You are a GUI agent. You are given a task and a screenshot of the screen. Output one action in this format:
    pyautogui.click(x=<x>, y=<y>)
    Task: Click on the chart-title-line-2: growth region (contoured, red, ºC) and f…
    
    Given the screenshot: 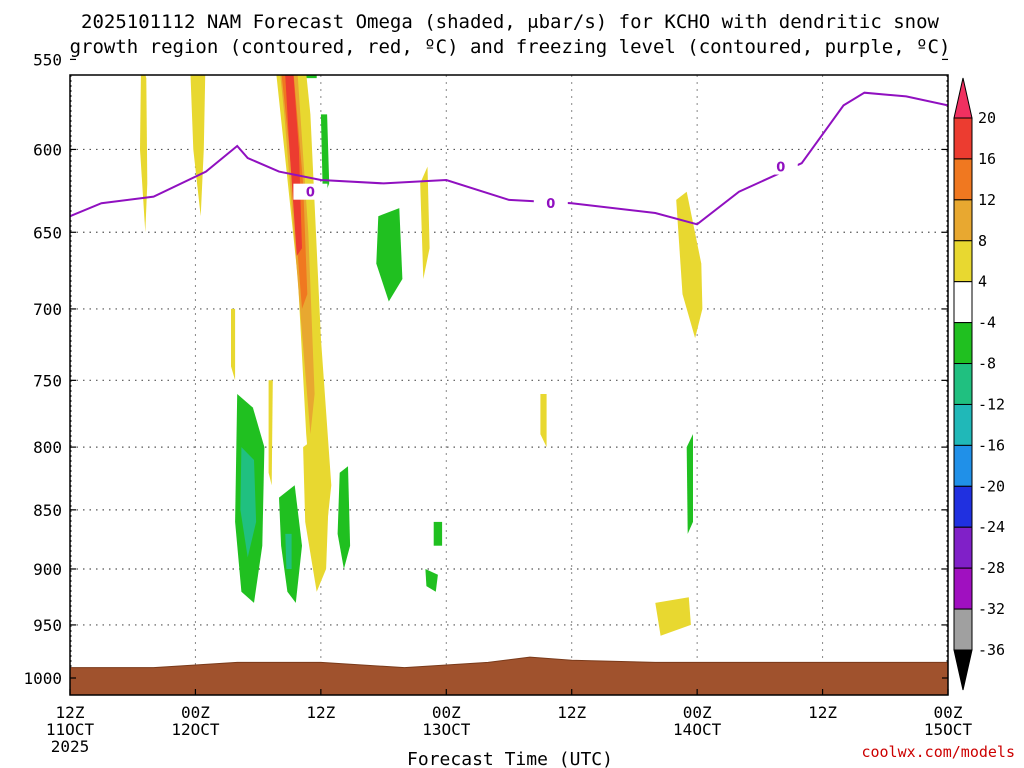 What is the action you would take?
    pyautogui.click(x=510, y=47)
    